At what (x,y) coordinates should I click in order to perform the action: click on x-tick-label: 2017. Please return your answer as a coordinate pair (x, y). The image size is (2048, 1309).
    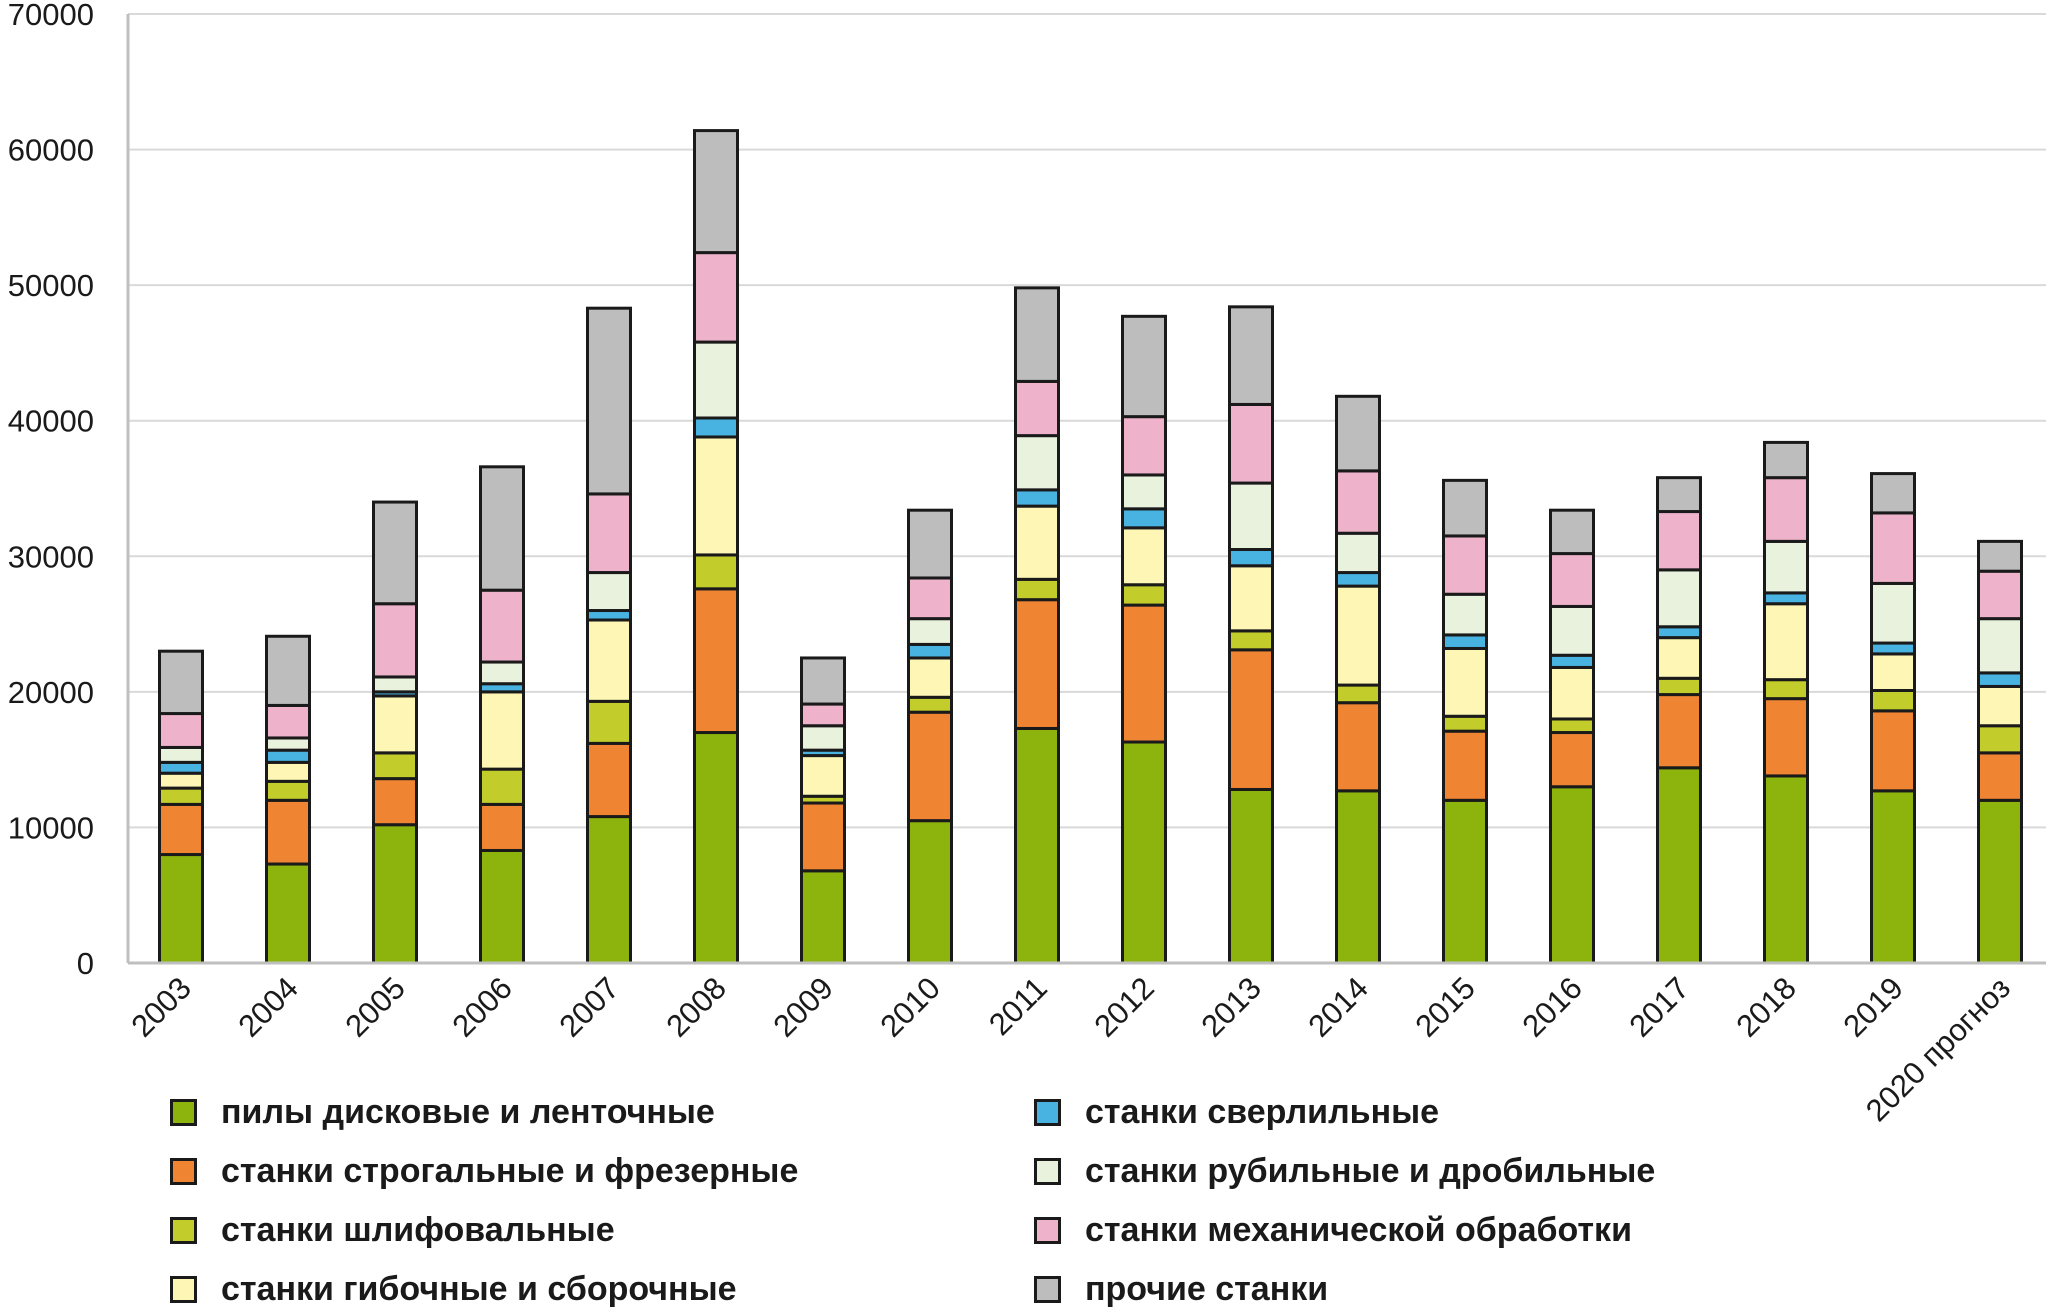
    Looking at the image, I should click on (1659, 1007).